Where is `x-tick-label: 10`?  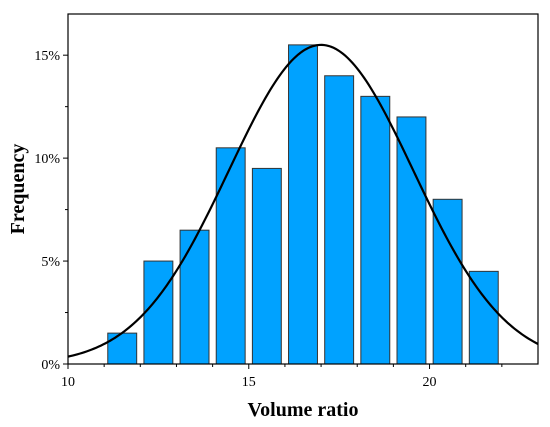
x-tick-label: 10 is located at coordinates (68, 382).